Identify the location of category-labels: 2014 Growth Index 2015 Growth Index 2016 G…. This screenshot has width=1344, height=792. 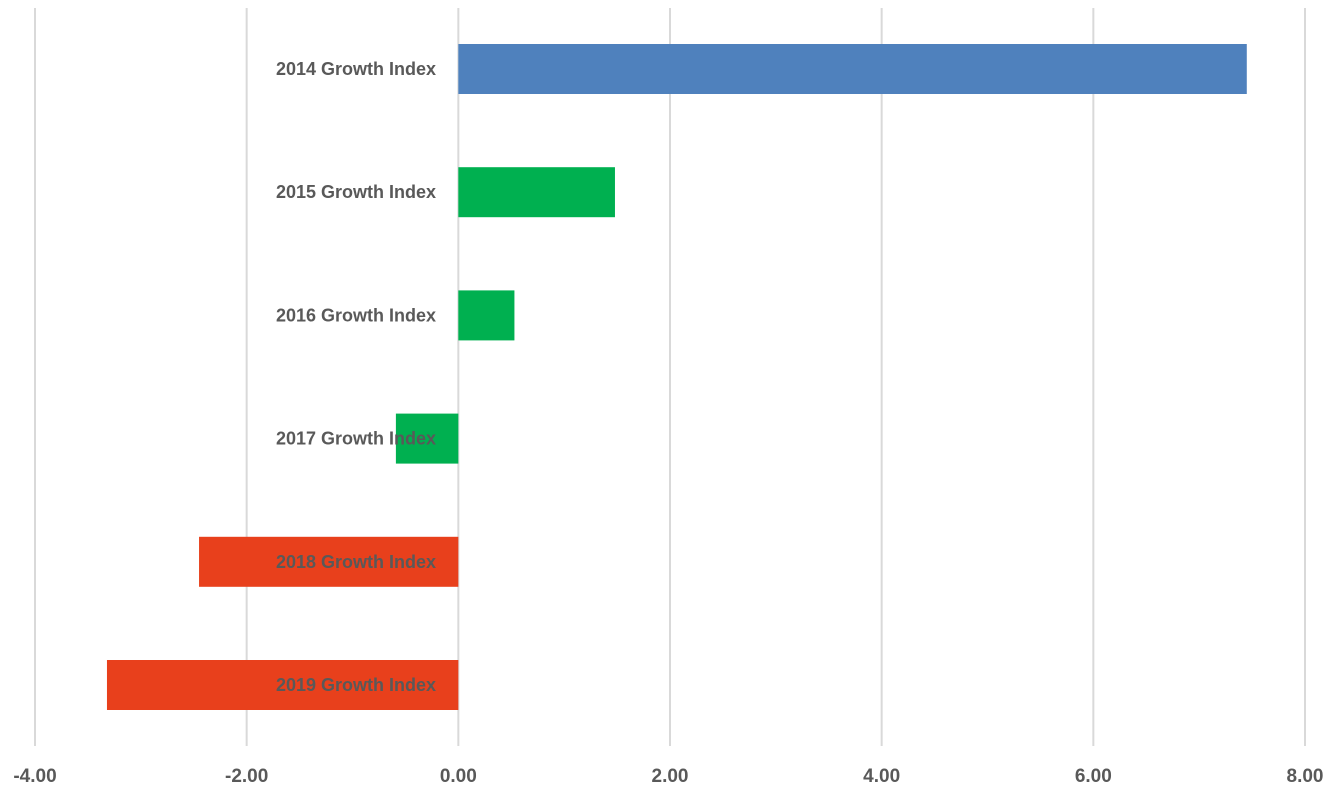
(356, 377).